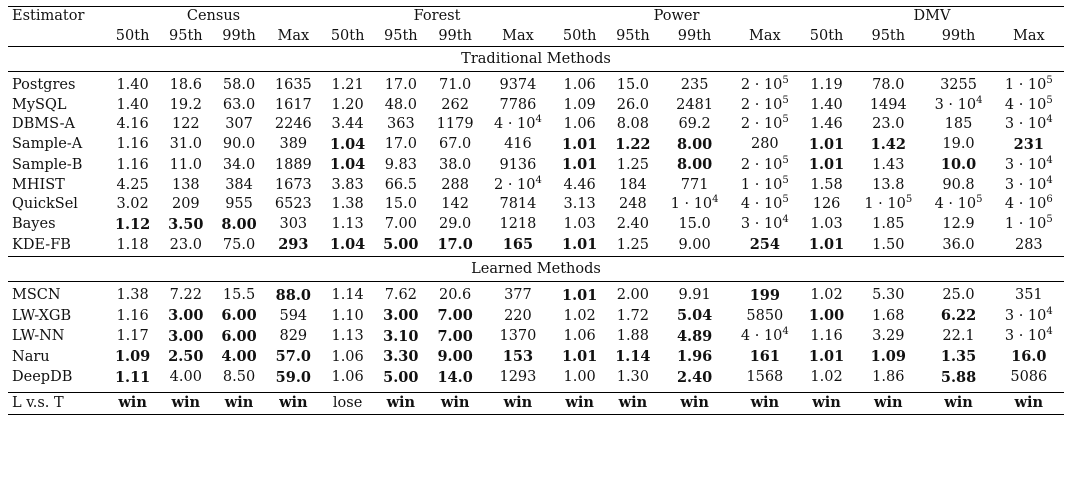 The height and width of the screenshot is (493, 1080). I want to click on value-text: 235, so click(694, 85).